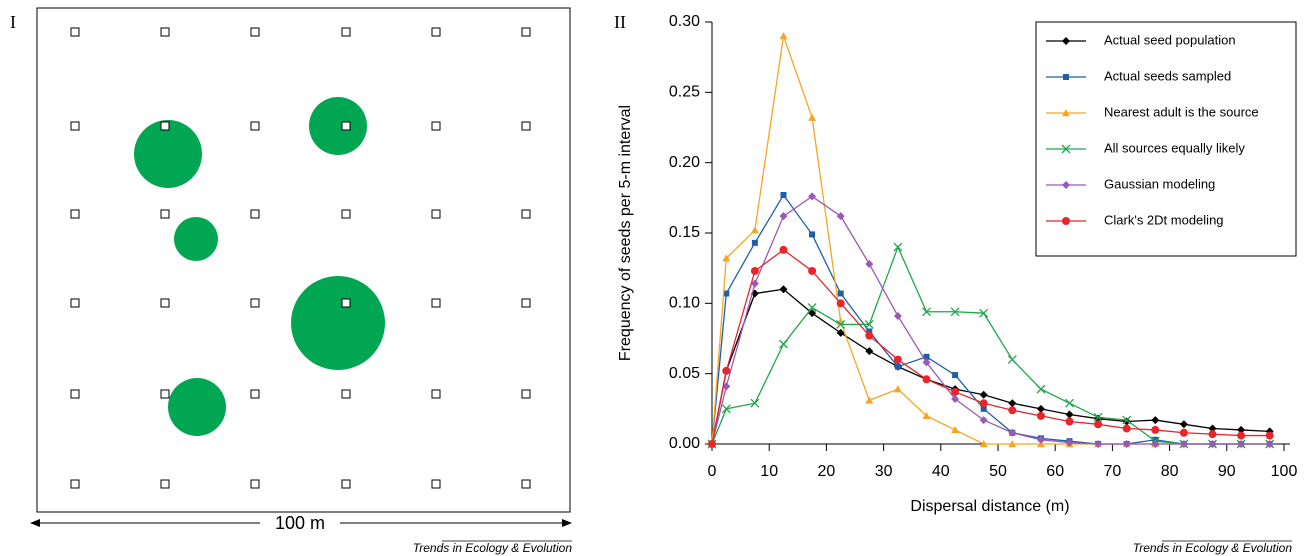  What do you see at coordinates (712, 471) in the screenshot?
I see `x-tick-label: 0` at bounding box center [712, 471].